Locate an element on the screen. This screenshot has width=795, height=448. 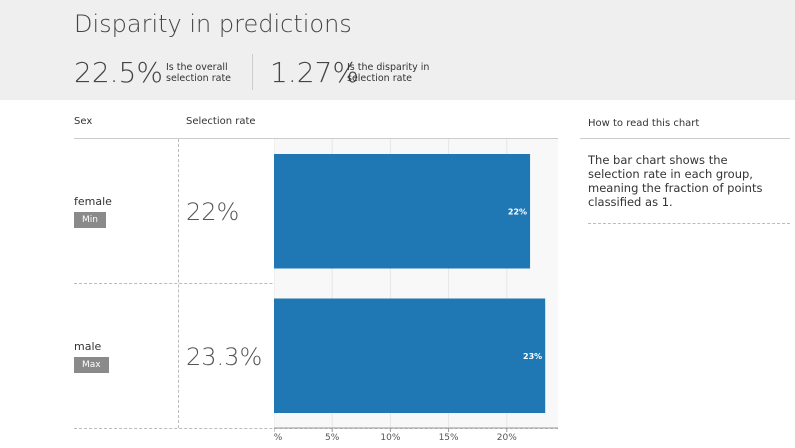
divider is located at coordinates (252, 72).